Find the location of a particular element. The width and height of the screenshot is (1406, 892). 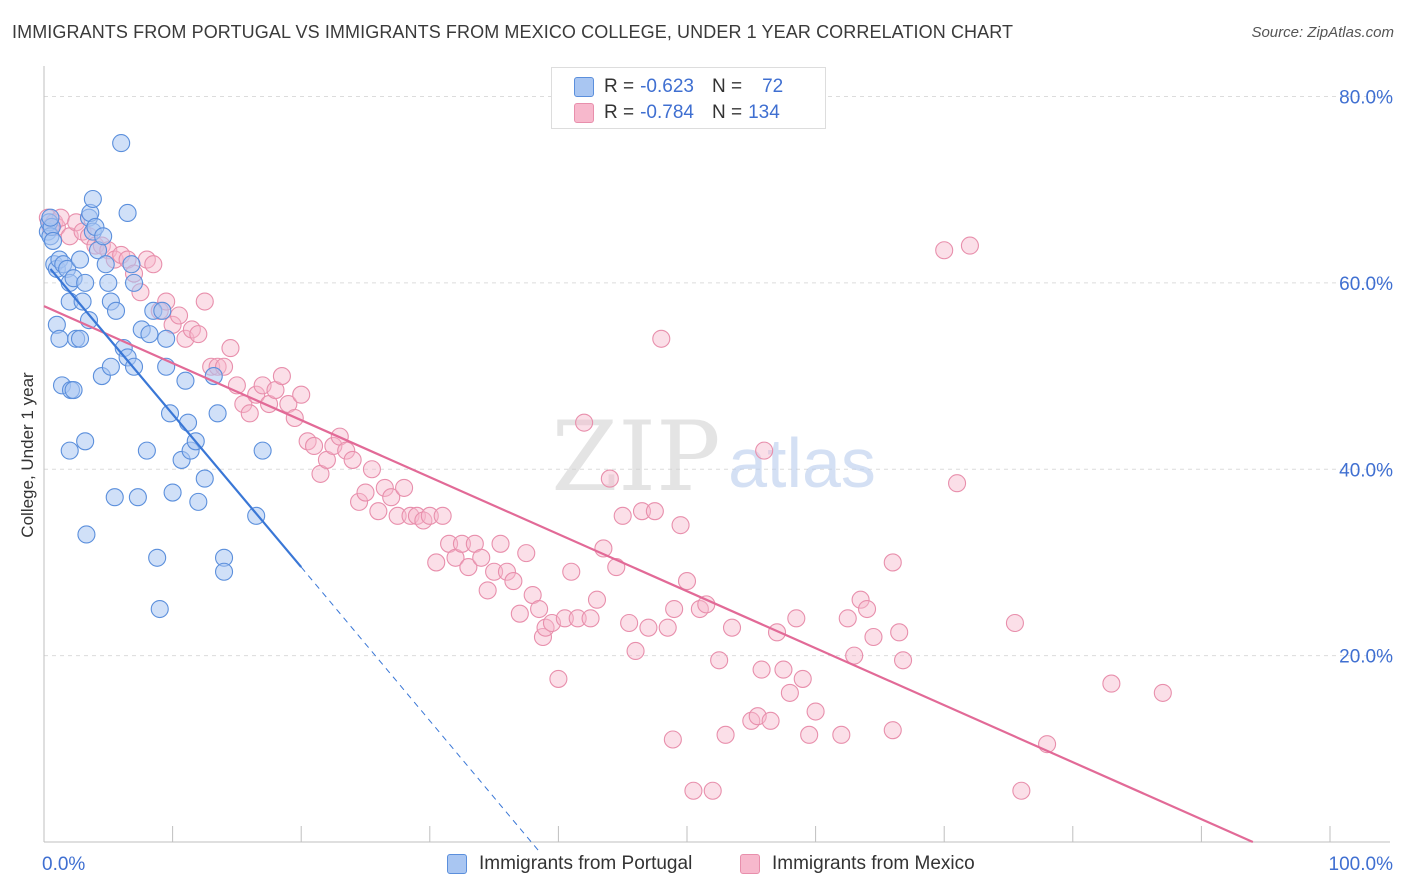

legend-n-value-portugal: 72 is located at coordinates (773, 86).